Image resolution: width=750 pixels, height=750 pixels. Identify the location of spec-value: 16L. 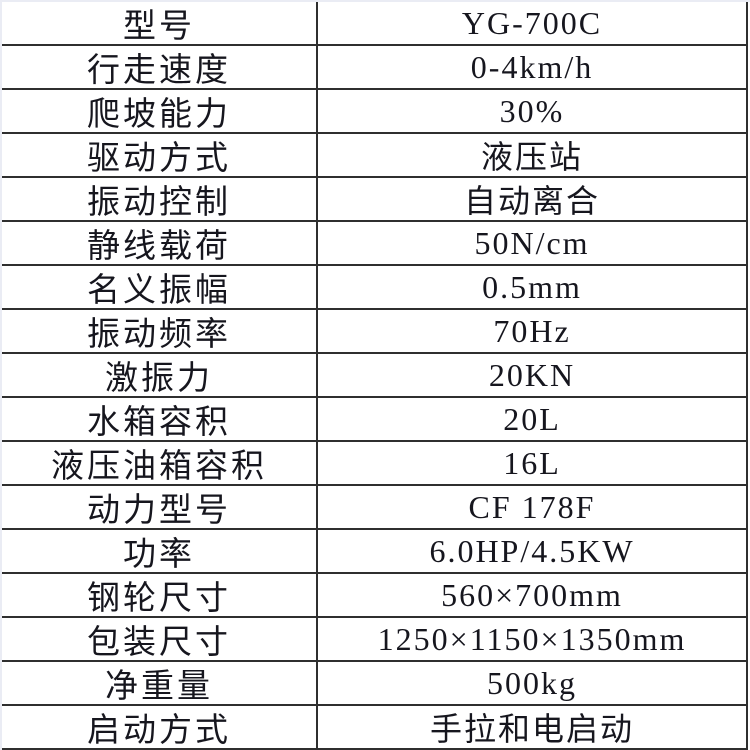
(532, 462).